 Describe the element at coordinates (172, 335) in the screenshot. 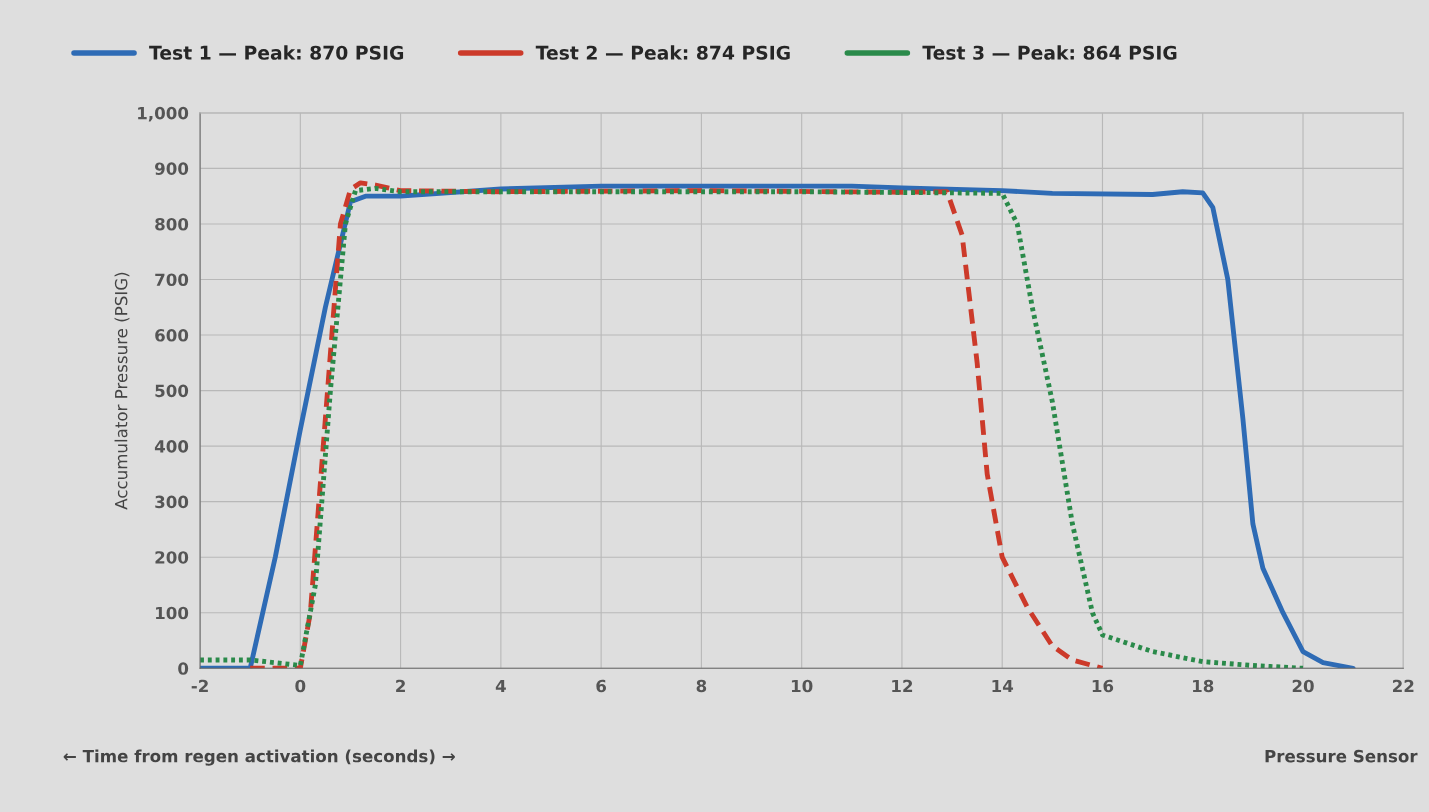

I see `y-tick-label: 600` at that location.